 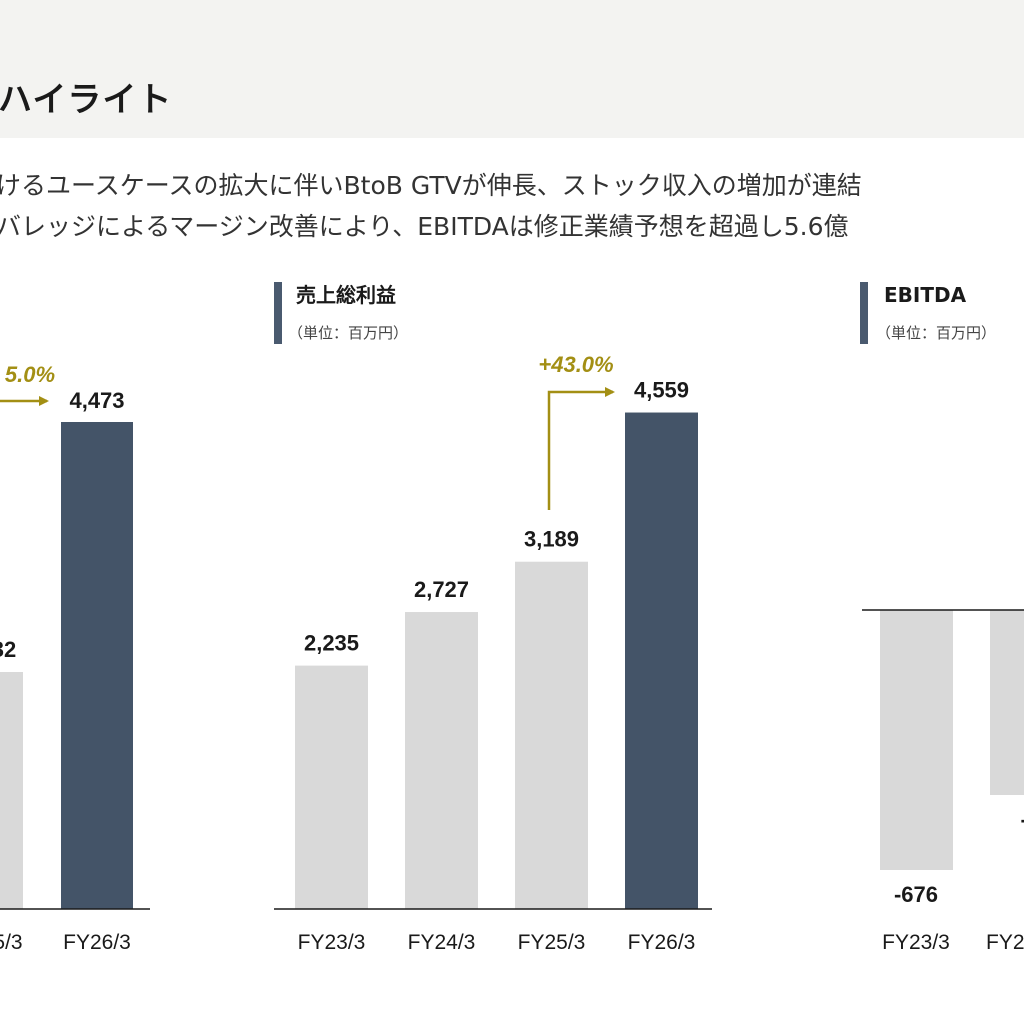 I want to click on tick-label-gross-profit-3: FY26/3, so click(x=662, y=942).